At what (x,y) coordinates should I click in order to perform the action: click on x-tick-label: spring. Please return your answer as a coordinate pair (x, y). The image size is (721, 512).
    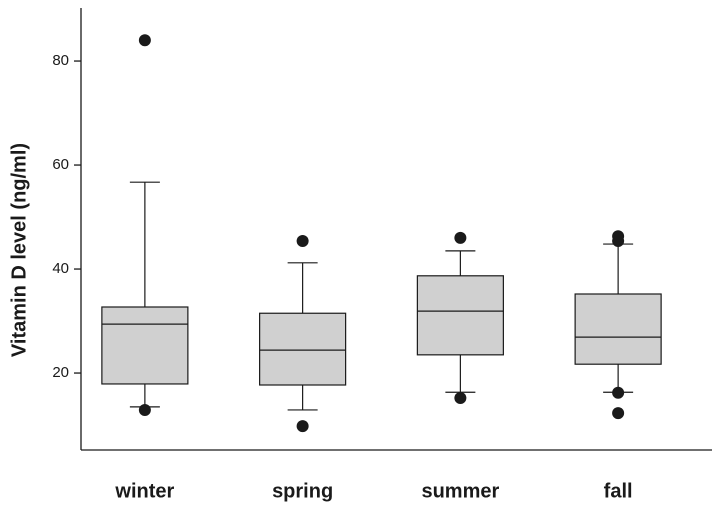
    Looking at the image, I should click on (302, 491).